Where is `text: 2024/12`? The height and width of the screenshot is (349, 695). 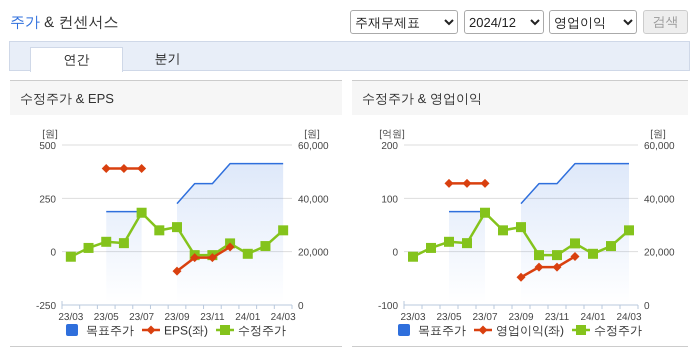 text: 2024/12 is located at coordinates (504, 22).